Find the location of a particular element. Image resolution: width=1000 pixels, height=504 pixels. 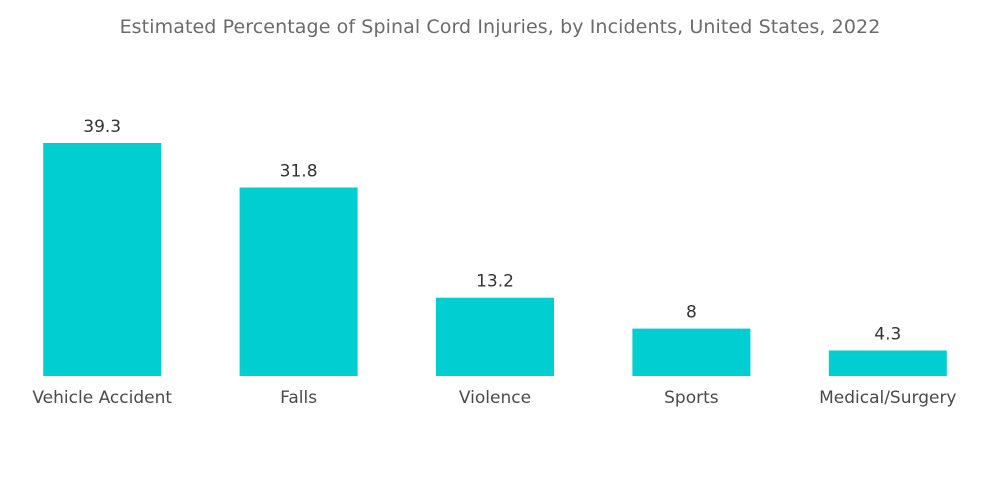

data-label: 8 is located at coordinates (691, 313).